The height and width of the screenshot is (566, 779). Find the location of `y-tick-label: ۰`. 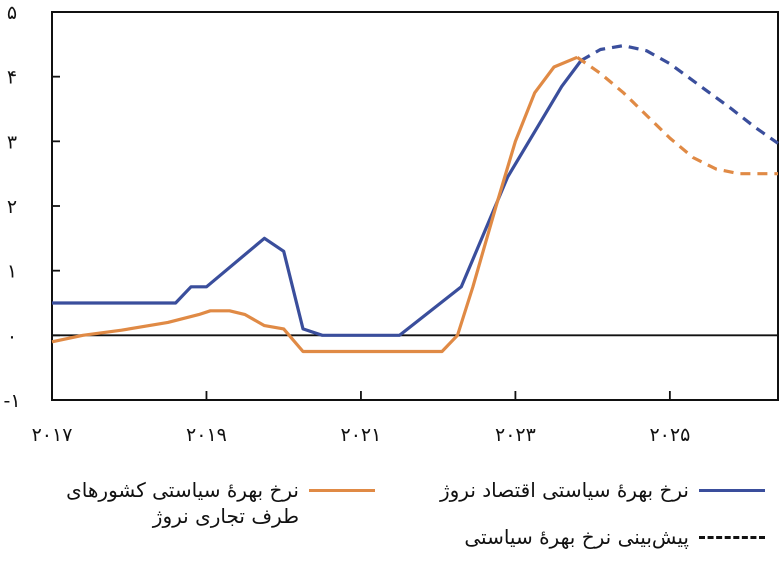

y-tick-label: ۰ is located at coordinates (12, 336).